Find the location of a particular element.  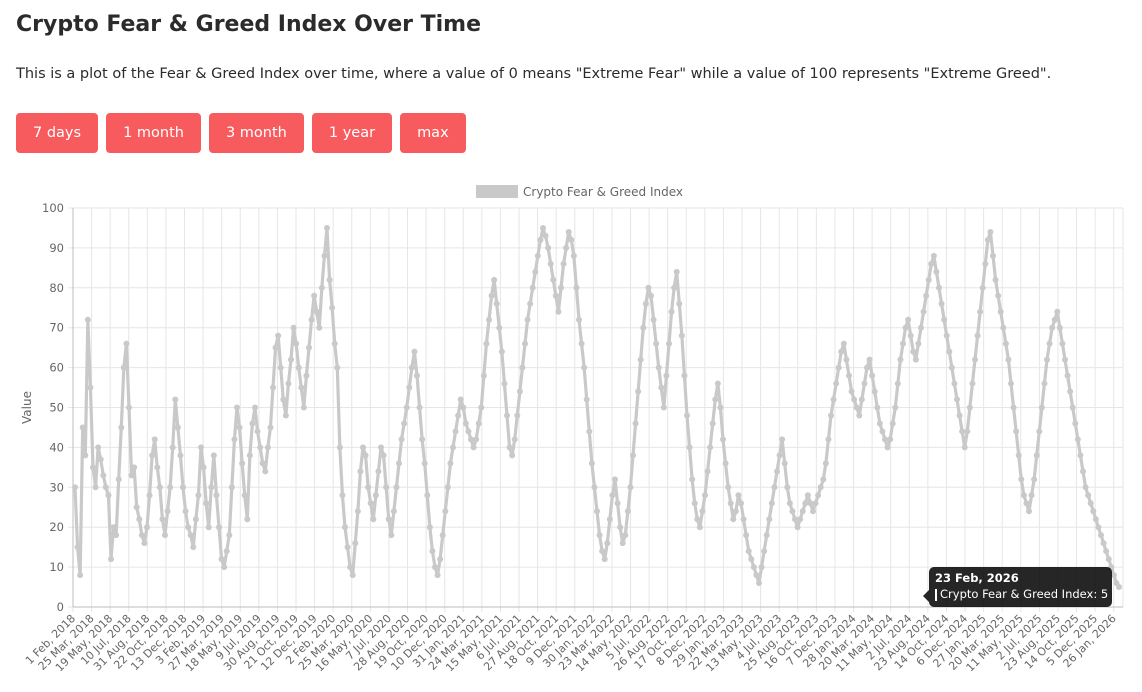

range-button-3-month: 3 month is located at coordinates (256, 133).